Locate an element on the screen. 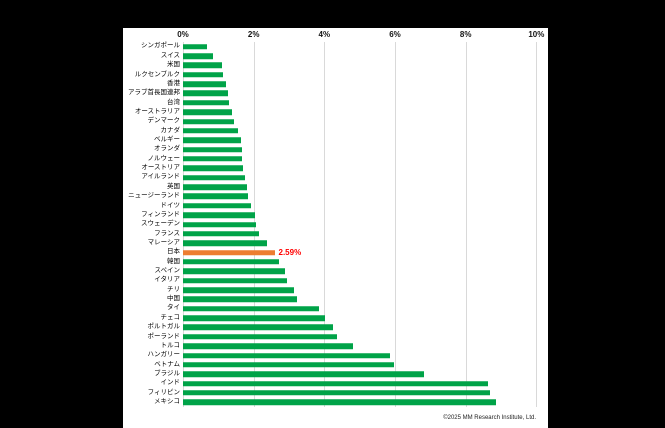 The height and width of the screenshot is (428, 665). country-label: 米国 is located at coordinates (173, 65).